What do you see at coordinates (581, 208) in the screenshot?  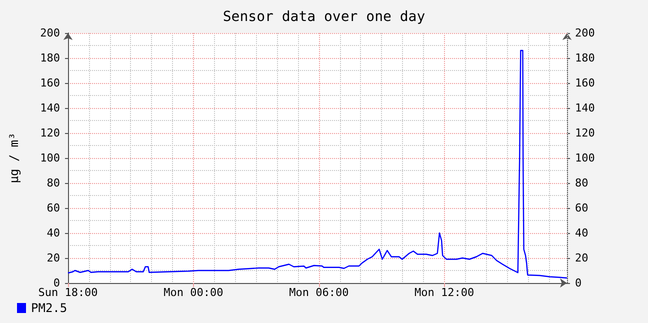 I see `y2-tick-label: 60` at bounding box center [581, 208].